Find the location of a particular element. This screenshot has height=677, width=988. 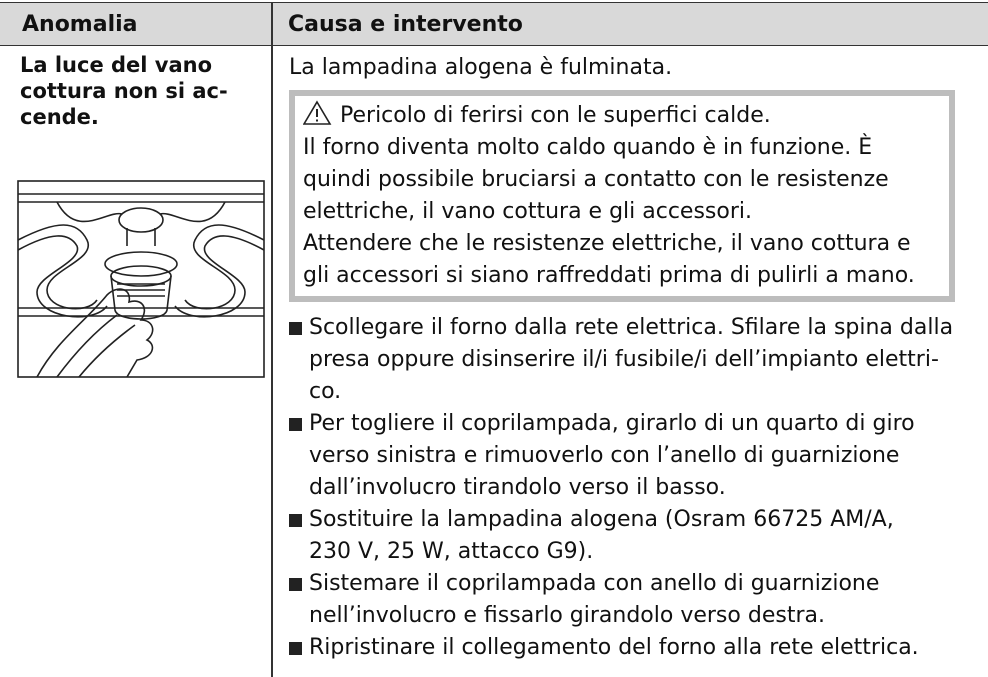

anomaly-cell: La luce del vano cottura non si ac-cende. is located at coordinates (124, 91).